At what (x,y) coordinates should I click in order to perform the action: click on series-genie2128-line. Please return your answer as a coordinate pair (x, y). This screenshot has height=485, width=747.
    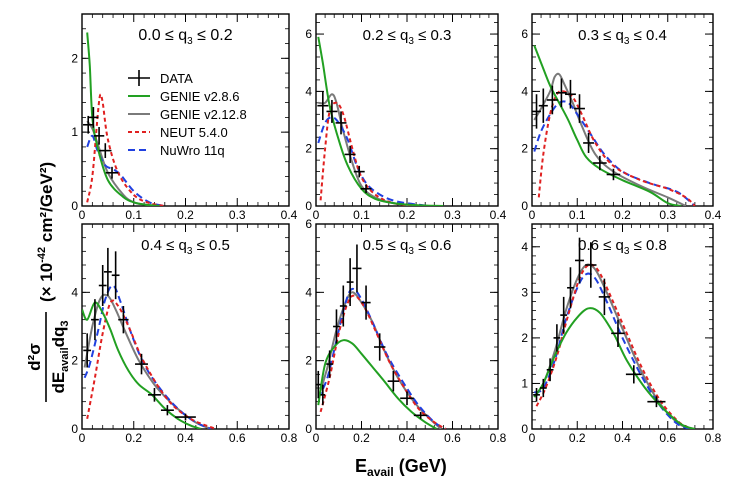
    Looking at the image, I should click on (610, 139).